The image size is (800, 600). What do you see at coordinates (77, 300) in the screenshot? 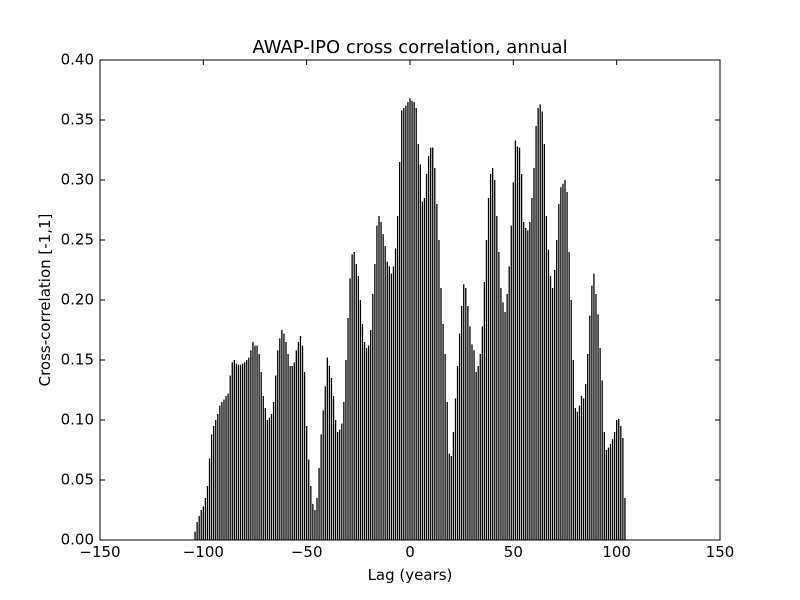
I see `y-tick-label: 0.20` at bounding box center [77, 300].